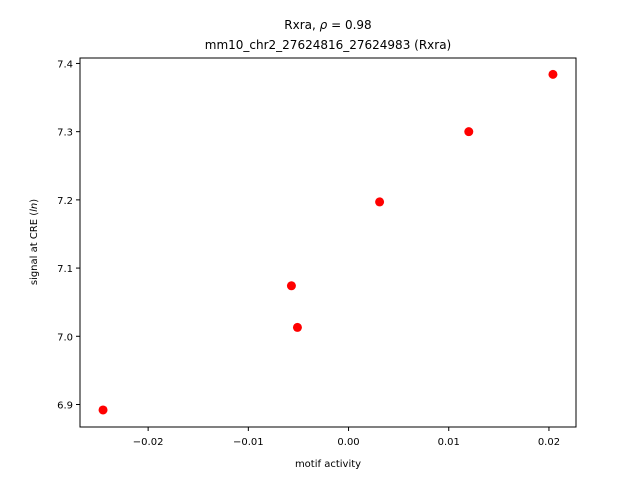 This screenshot has width=640, height=480. Describe the element at coordinates (449, 442) in the screenshot. I see `x-tick-label: 0.01` at that location.